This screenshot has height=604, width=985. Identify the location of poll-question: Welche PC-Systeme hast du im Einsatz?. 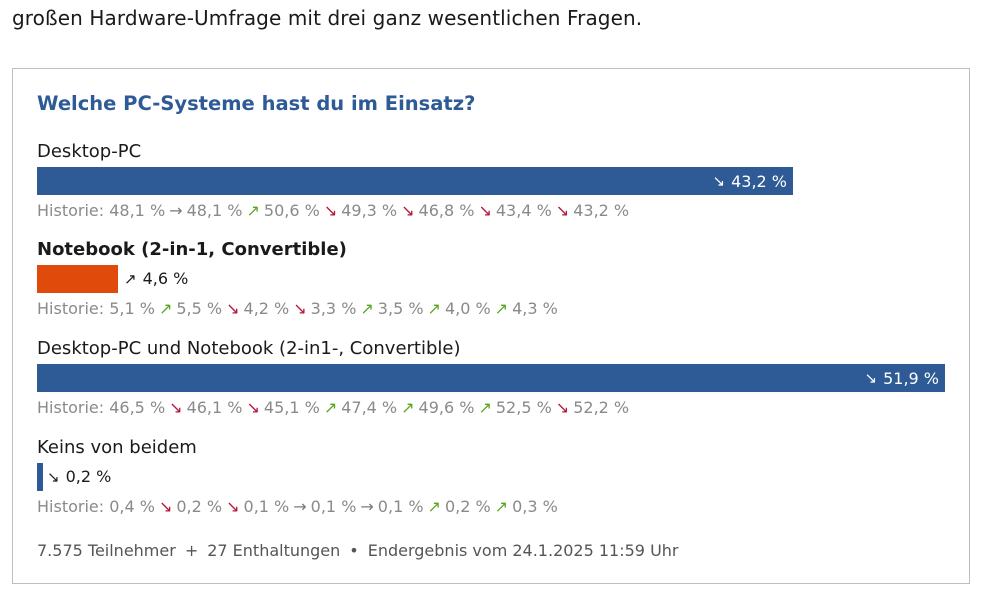
(256, 103).